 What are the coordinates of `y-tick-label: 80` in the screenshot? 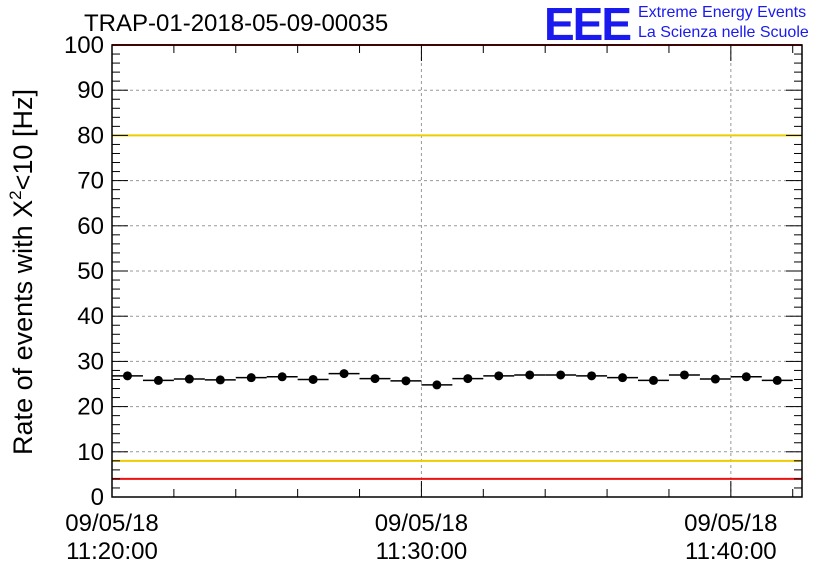 It's located at (90, 135).